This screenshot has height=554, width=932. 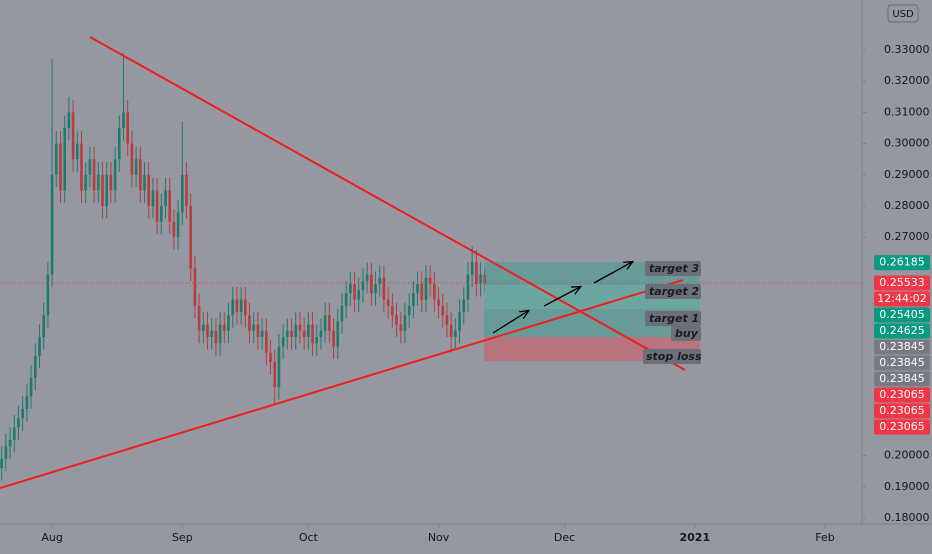 What do you see at coordinates (902, 314) in the screenshot?
I see `price-label: 0.25405` at bounding box center [902, 314].